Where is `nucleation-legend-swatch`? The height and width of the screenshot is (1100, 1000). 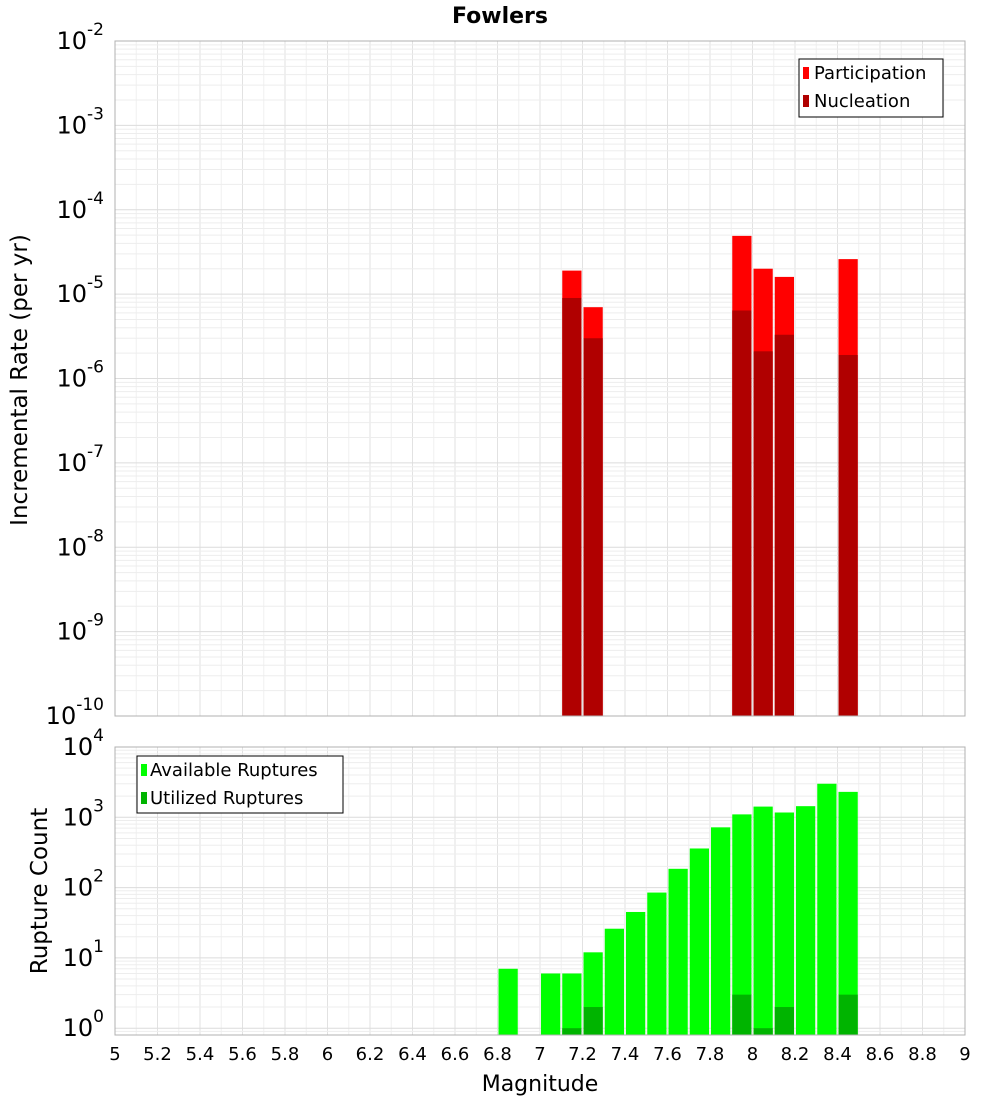 nucleation-legend-swatch is located at coordinates (806, 101).